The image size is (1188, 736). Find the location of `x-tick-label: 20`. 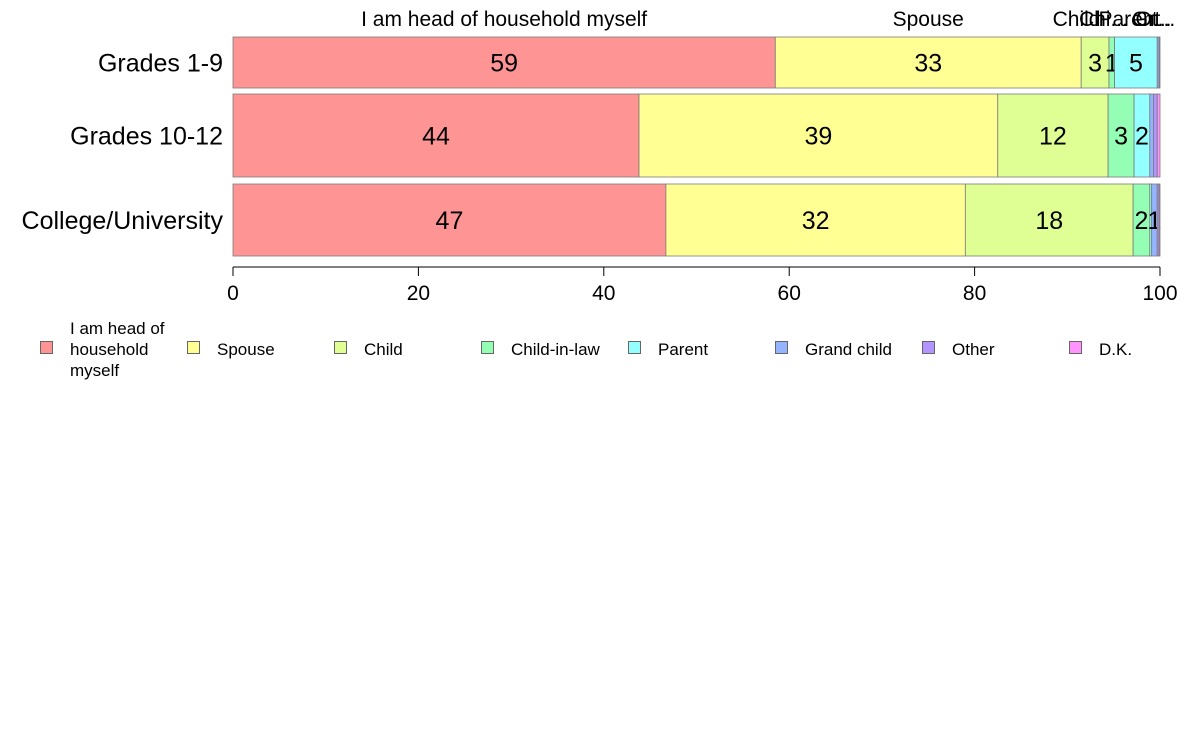

x-tick-label: 20 is located at coordinates (418, 291).